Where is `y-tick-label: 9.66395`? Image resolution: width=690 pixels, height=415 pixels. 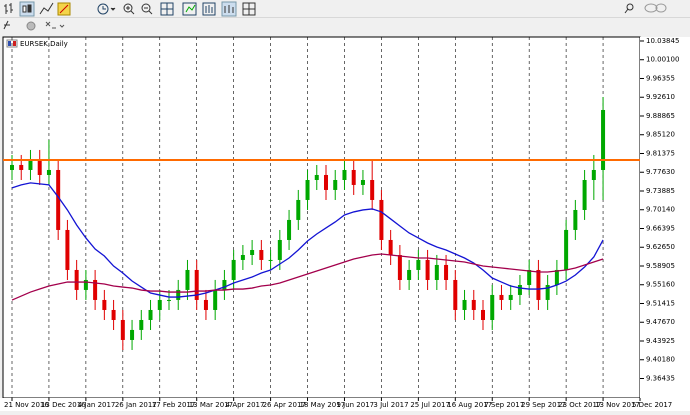 y-tick-label: 9.66395 is located at coordinates (660, 228).